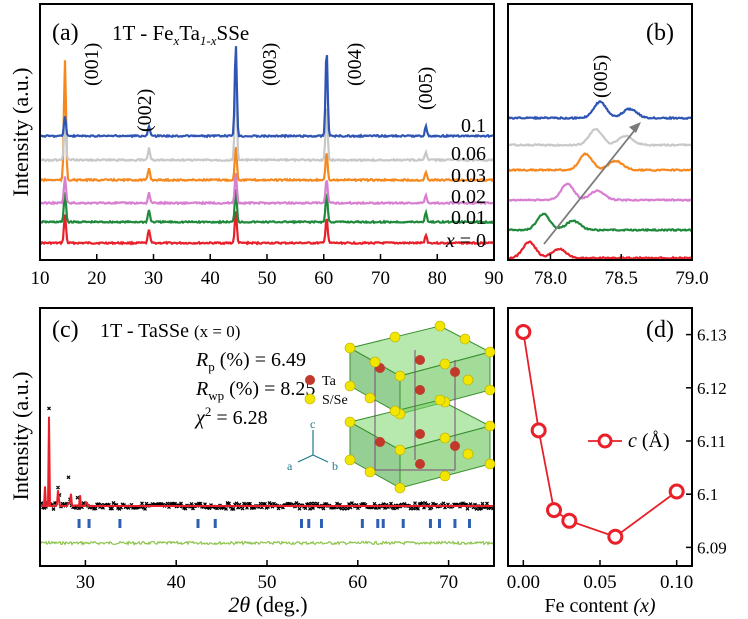 This screenshot has width=748, height=619. What do you see at coordinates (468, 197) in the screenshot?
I see `series-label: 0.02` at bounding box center [468, 197].